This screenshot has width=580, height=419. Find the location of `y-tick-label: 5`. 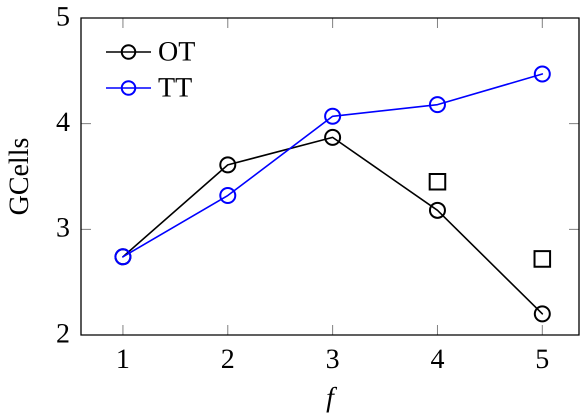

y-tick-label: 5 is located at coordinates (63, 16).